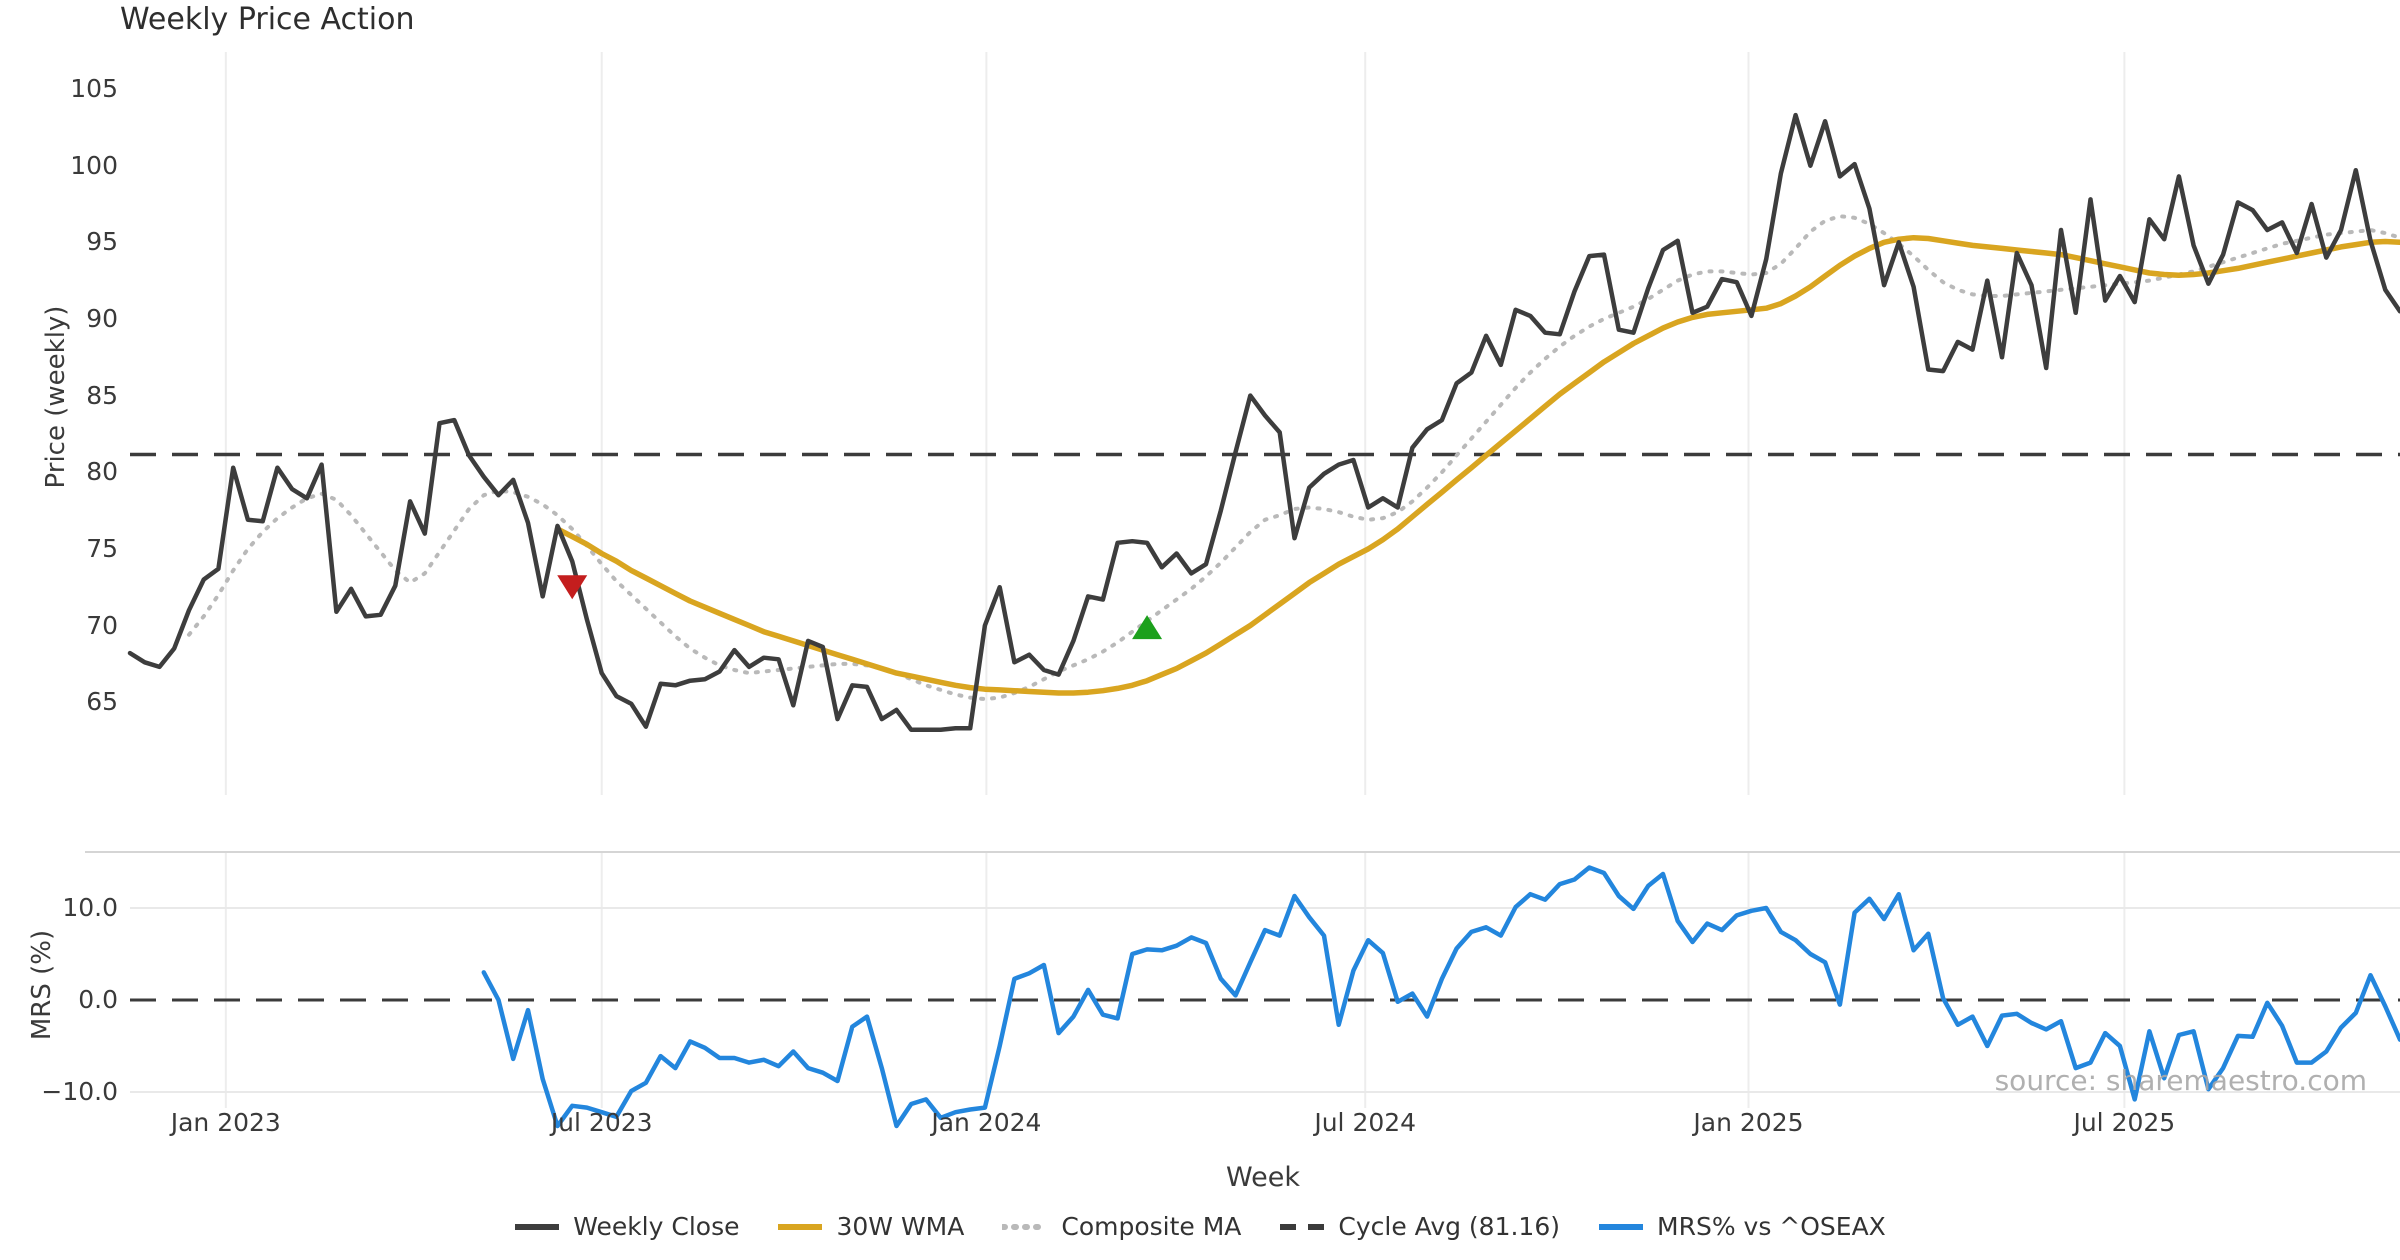  What do you see at coordinates (90, 907) in the screenshot?
I see `mrs-tick-10: 10.0` at bounding box center [90, 907].